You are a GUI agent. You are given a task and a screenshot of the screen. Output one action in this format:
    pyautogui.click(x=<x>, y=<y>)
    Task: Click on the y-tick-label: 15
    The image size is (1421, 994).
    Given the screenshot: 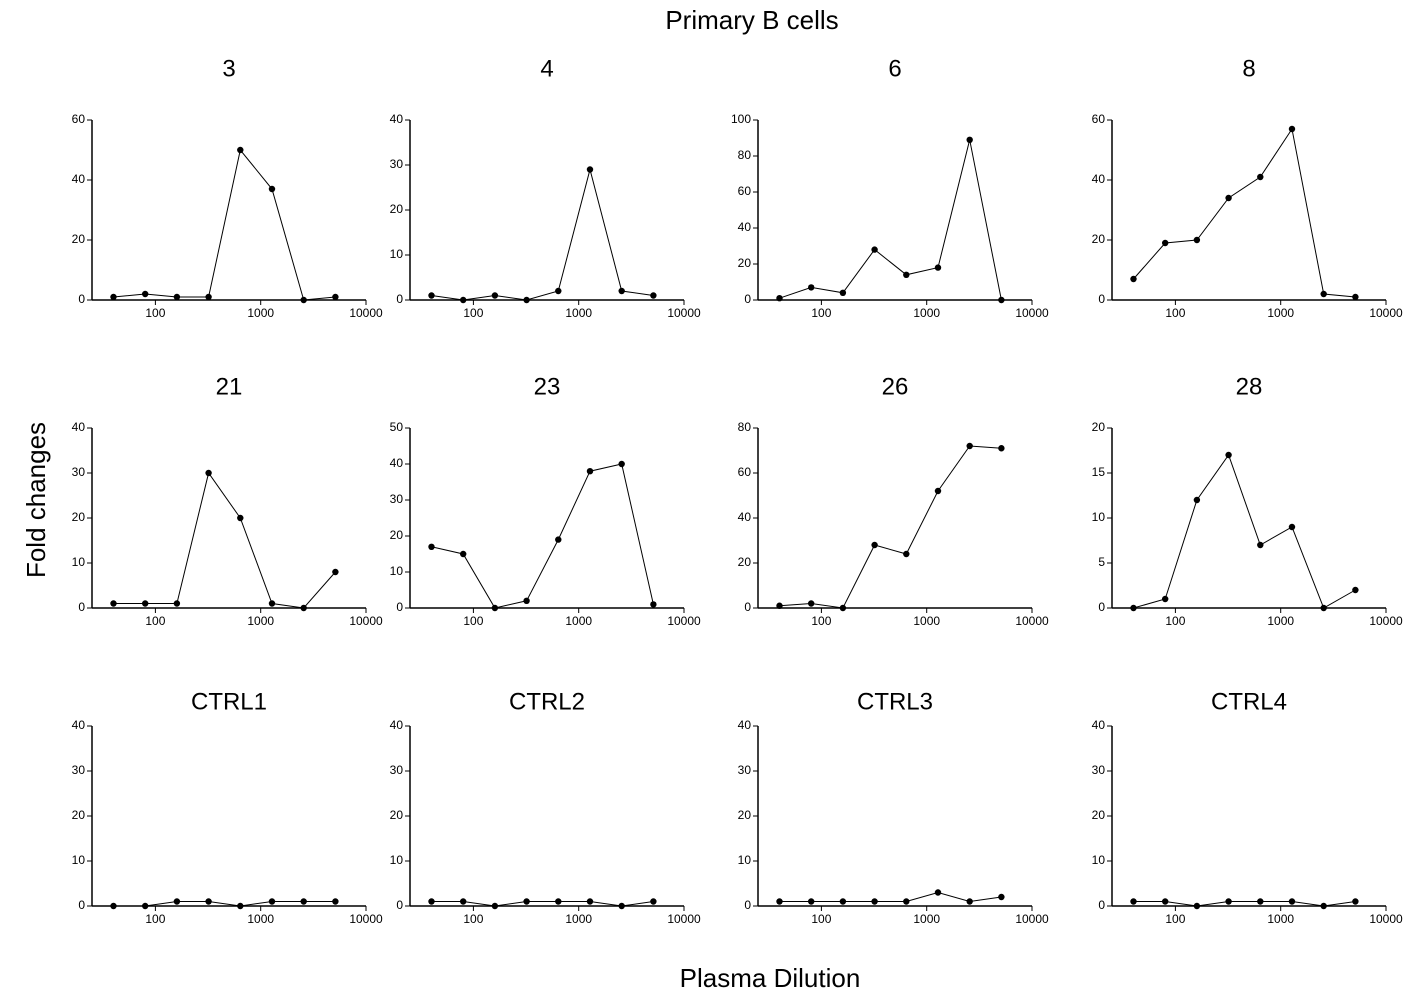 What is the action you would take?
    pyautogui.click(x=1099, y=472)
    